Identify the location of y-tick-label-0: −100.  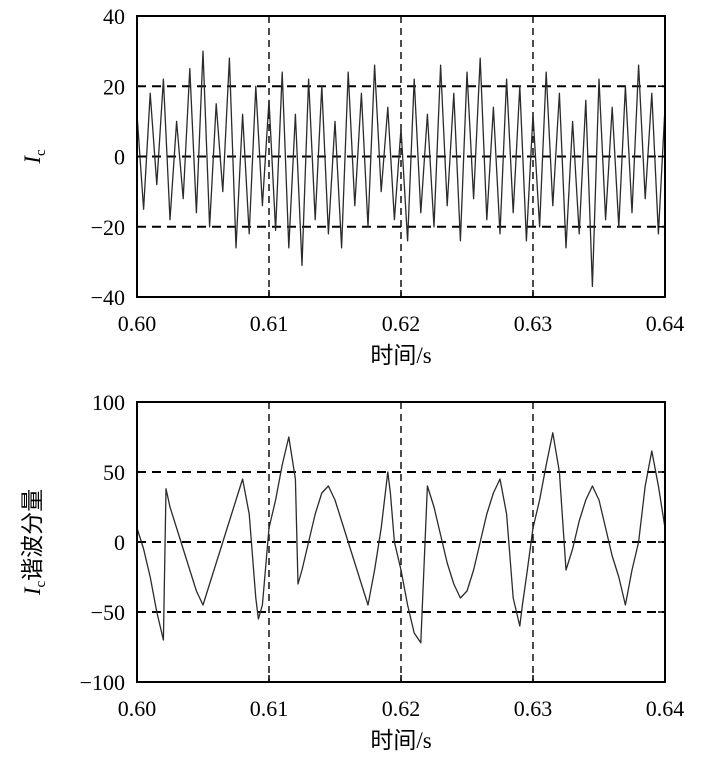
(102, 682).